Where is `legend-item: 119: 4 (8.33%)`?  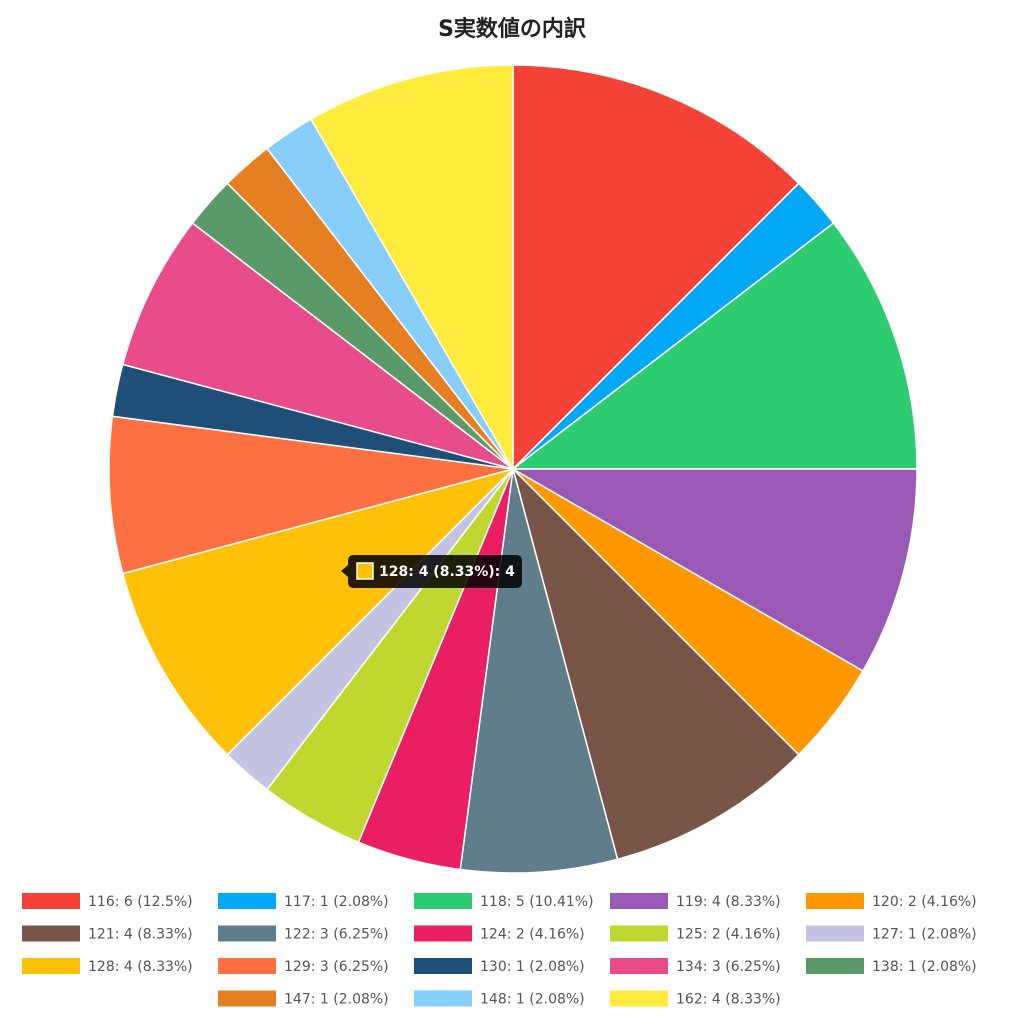 legend-item: 119: 4 (8.33%) is located at coordinates (695, 901).